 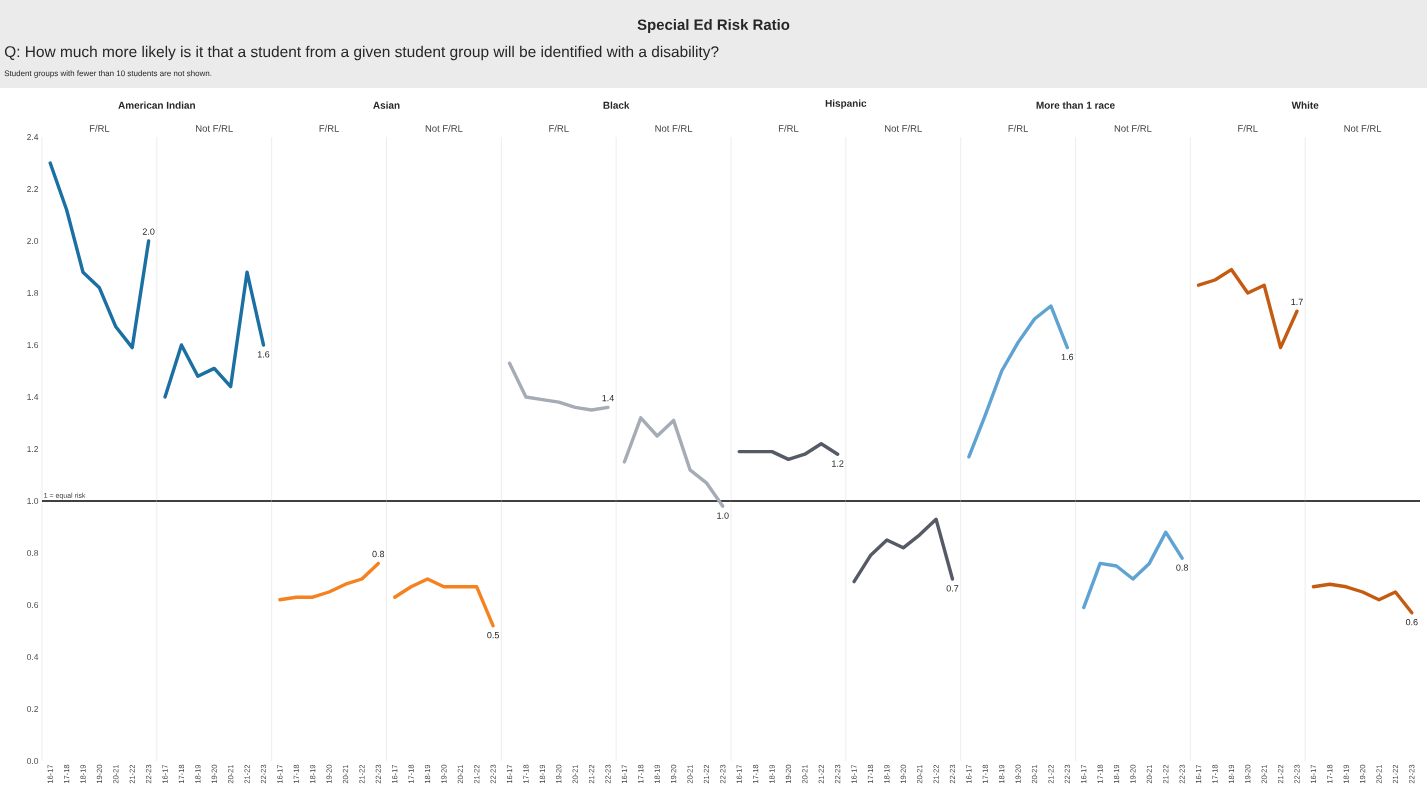 I want to click on y-tick-label: 2.4, so click(x=33, y=137).